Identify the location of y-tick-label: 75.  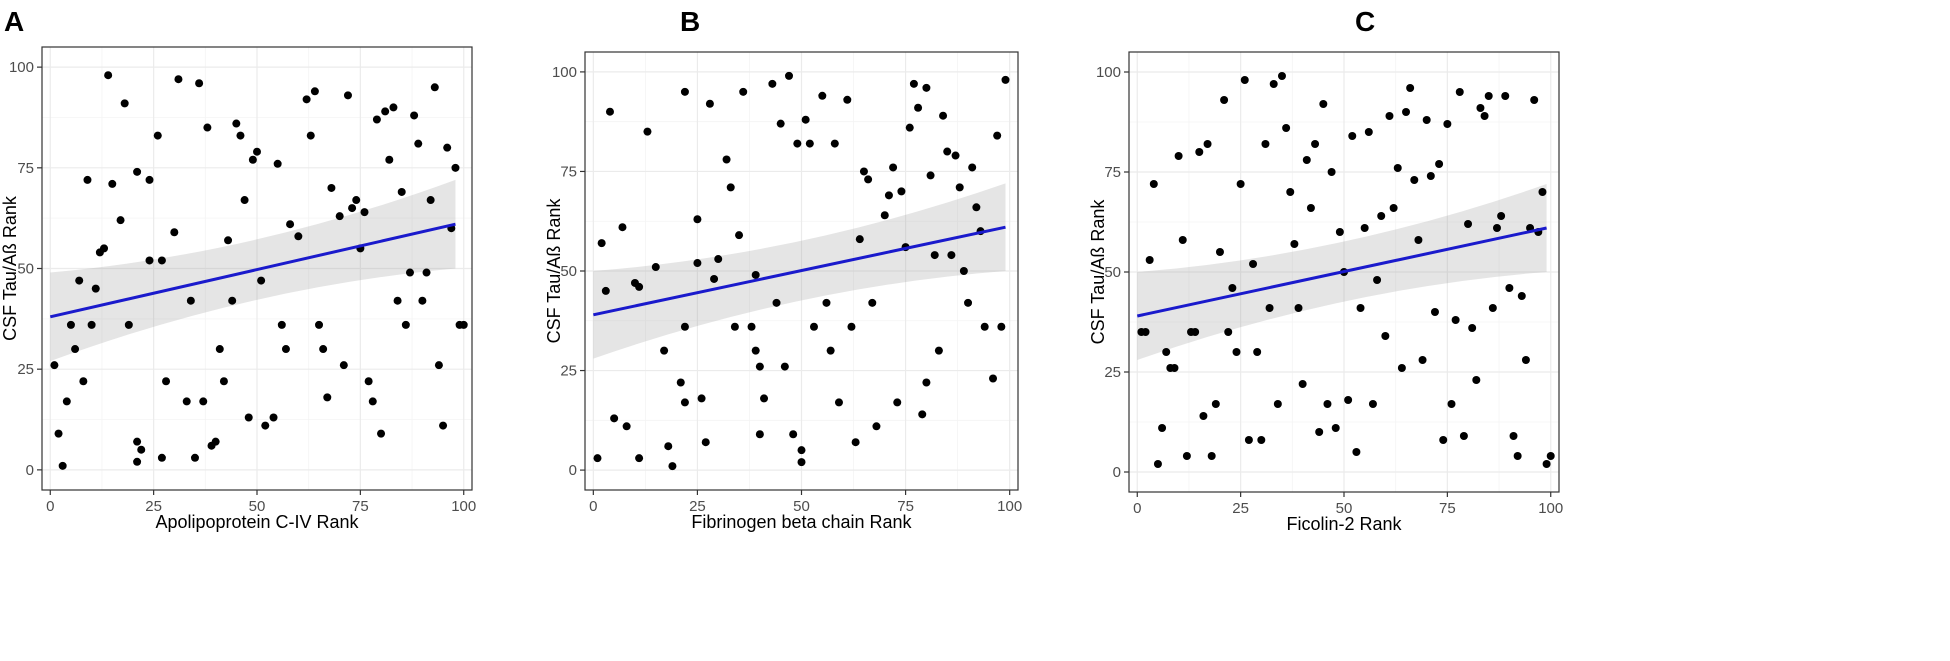
(568, 171).